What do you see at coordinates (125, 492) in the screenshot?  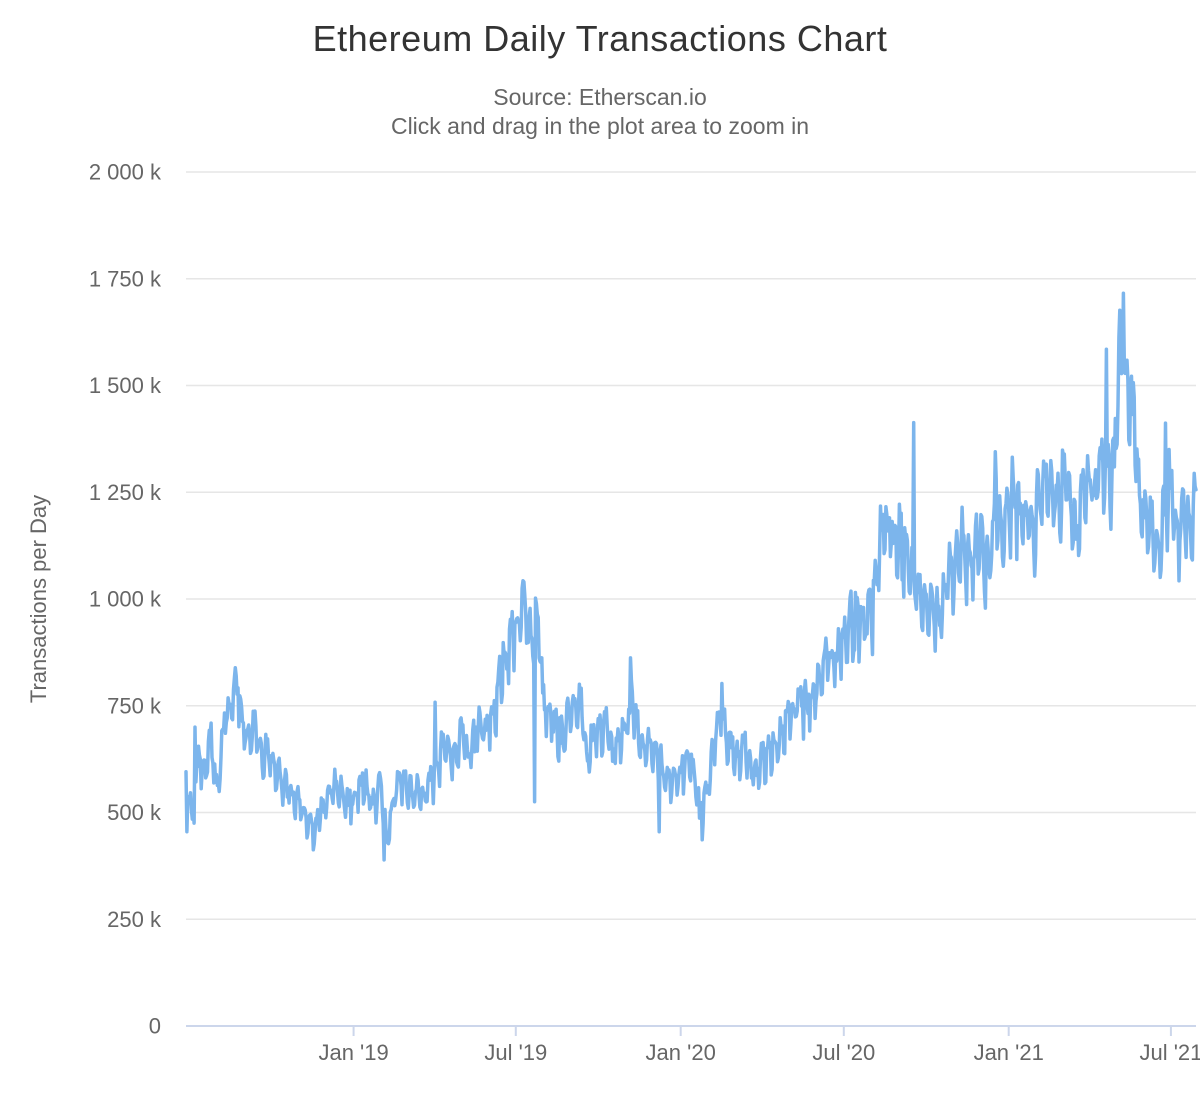 I see `y-axis-label: 1 250 k` at bounding box center [125, 492].